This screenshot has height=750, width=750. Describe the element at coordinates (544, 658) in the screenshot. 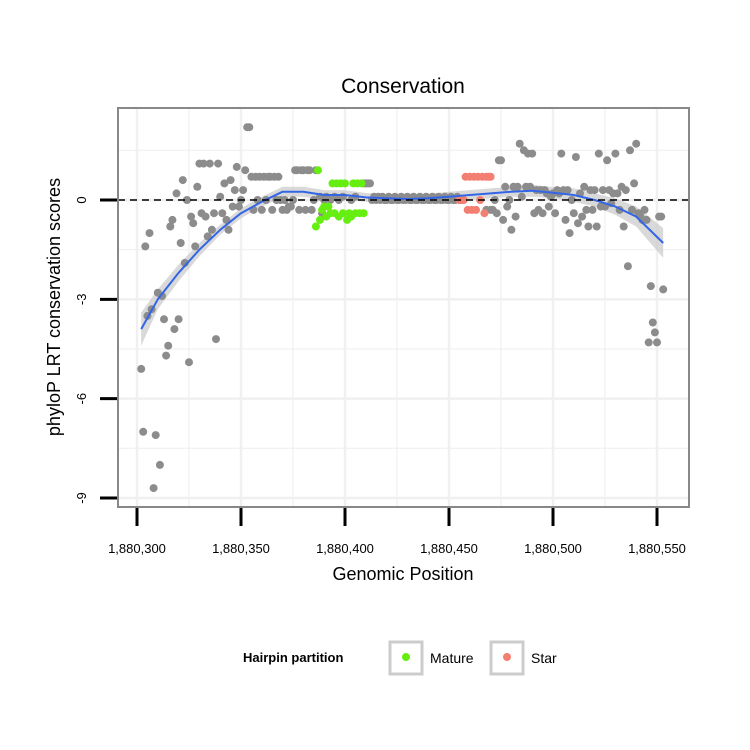

I see `legend-label-star: Star` at that location.